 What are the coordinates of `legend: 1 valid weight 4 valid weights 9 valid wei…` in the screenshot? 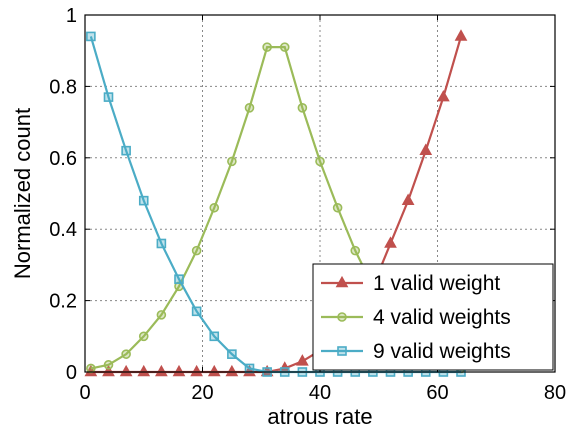 It's located at (433, 317).